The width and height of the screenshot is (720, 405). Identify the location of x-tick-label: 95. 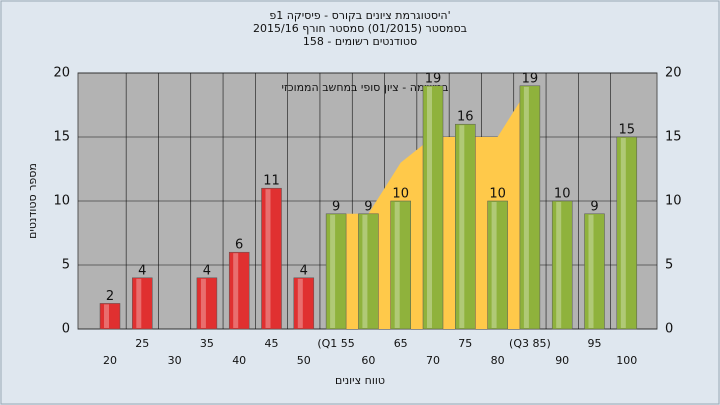
(595, 343).